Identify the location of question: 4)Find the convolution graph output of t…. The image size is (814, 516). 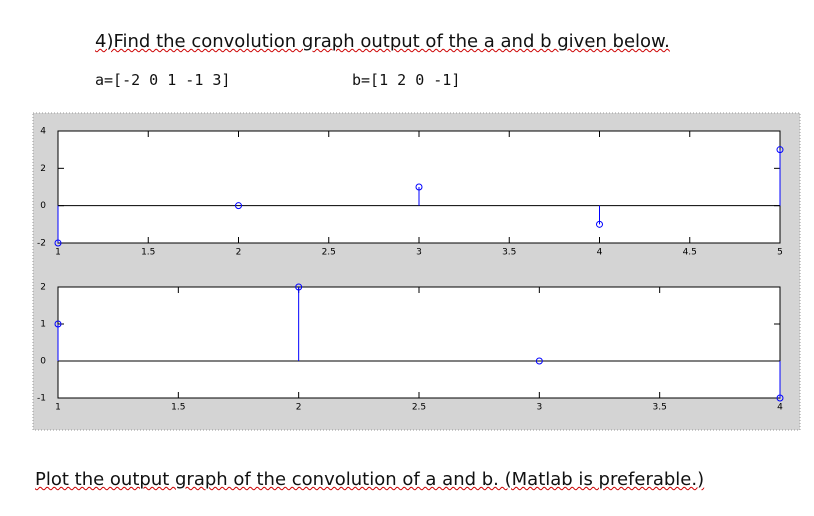
(382, 41).